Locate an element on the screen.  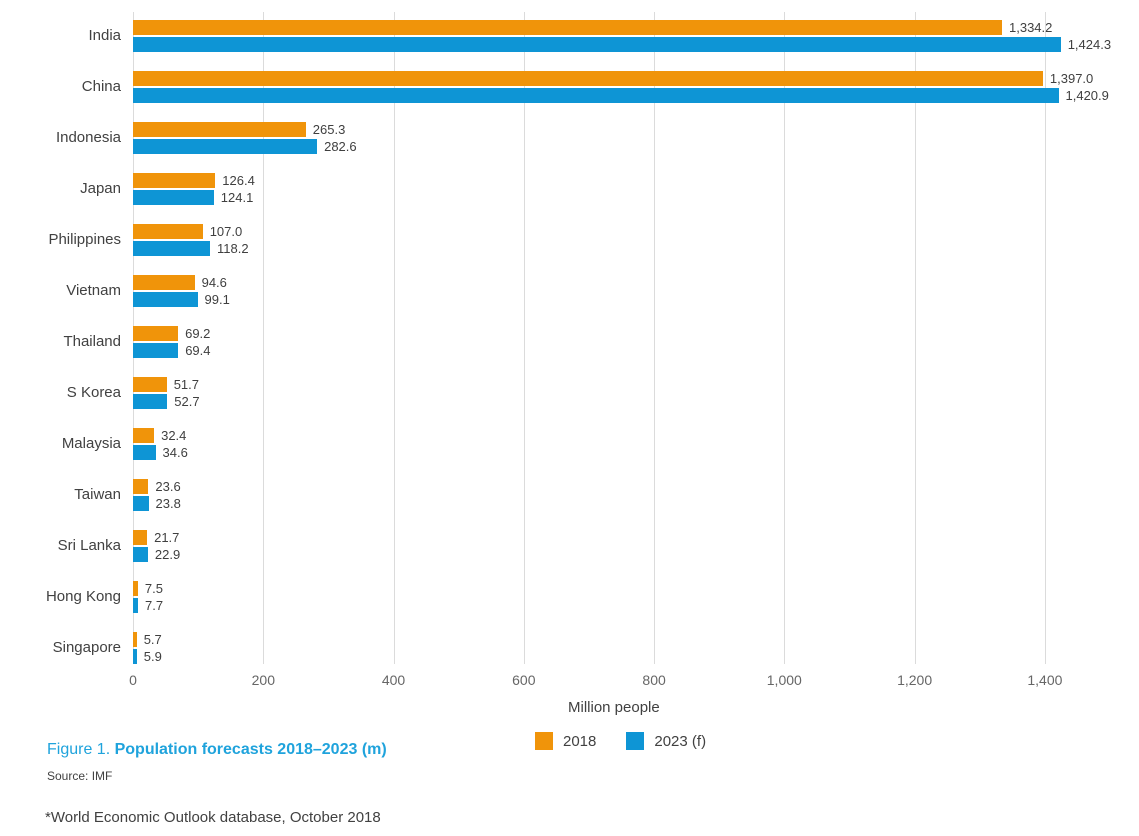
value-label-2023-f-hong-kong: 7.7 is located at coordinates (154, 605).